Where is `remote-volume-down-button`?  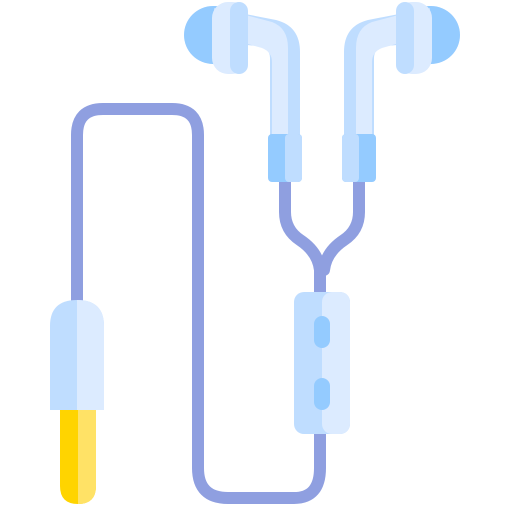
remote-volume-down-button is located at coordinates (322, 394).